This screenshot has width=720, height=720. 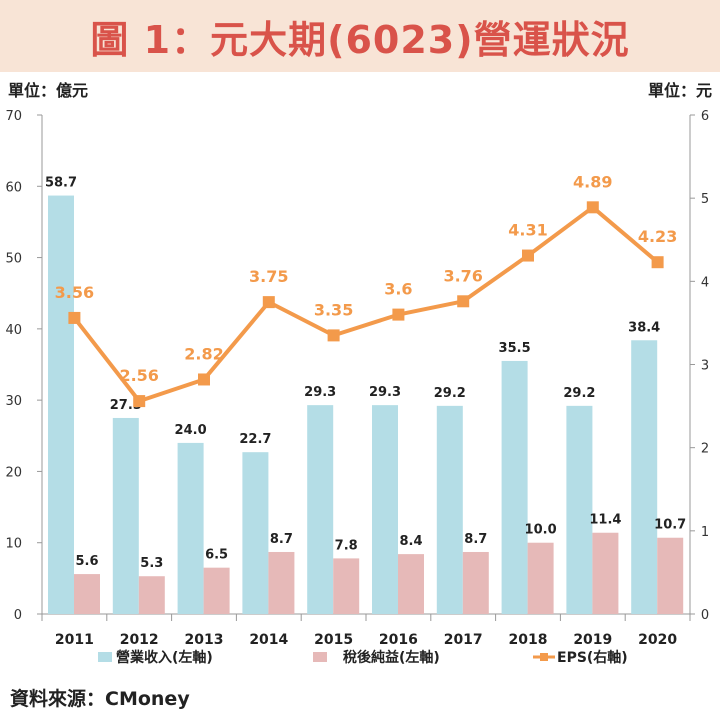 I want to click on x-tick-label: 2017, so click(x=463, y=640).